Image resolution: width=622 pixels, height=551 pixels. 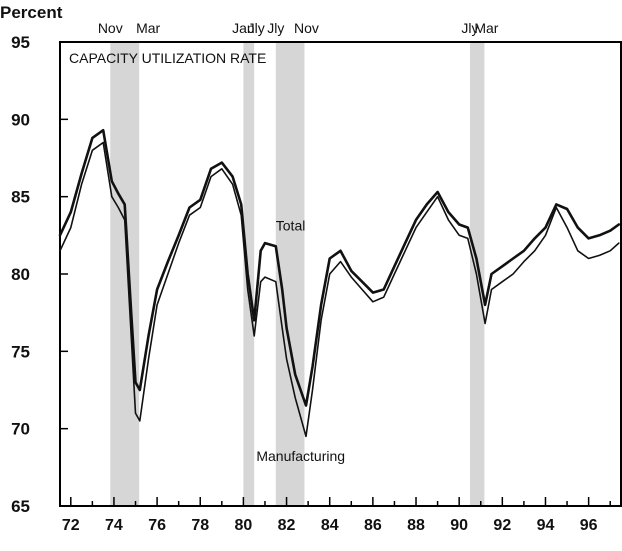 I want to click on x-tick-label: 92, so click(x=502, y=525).